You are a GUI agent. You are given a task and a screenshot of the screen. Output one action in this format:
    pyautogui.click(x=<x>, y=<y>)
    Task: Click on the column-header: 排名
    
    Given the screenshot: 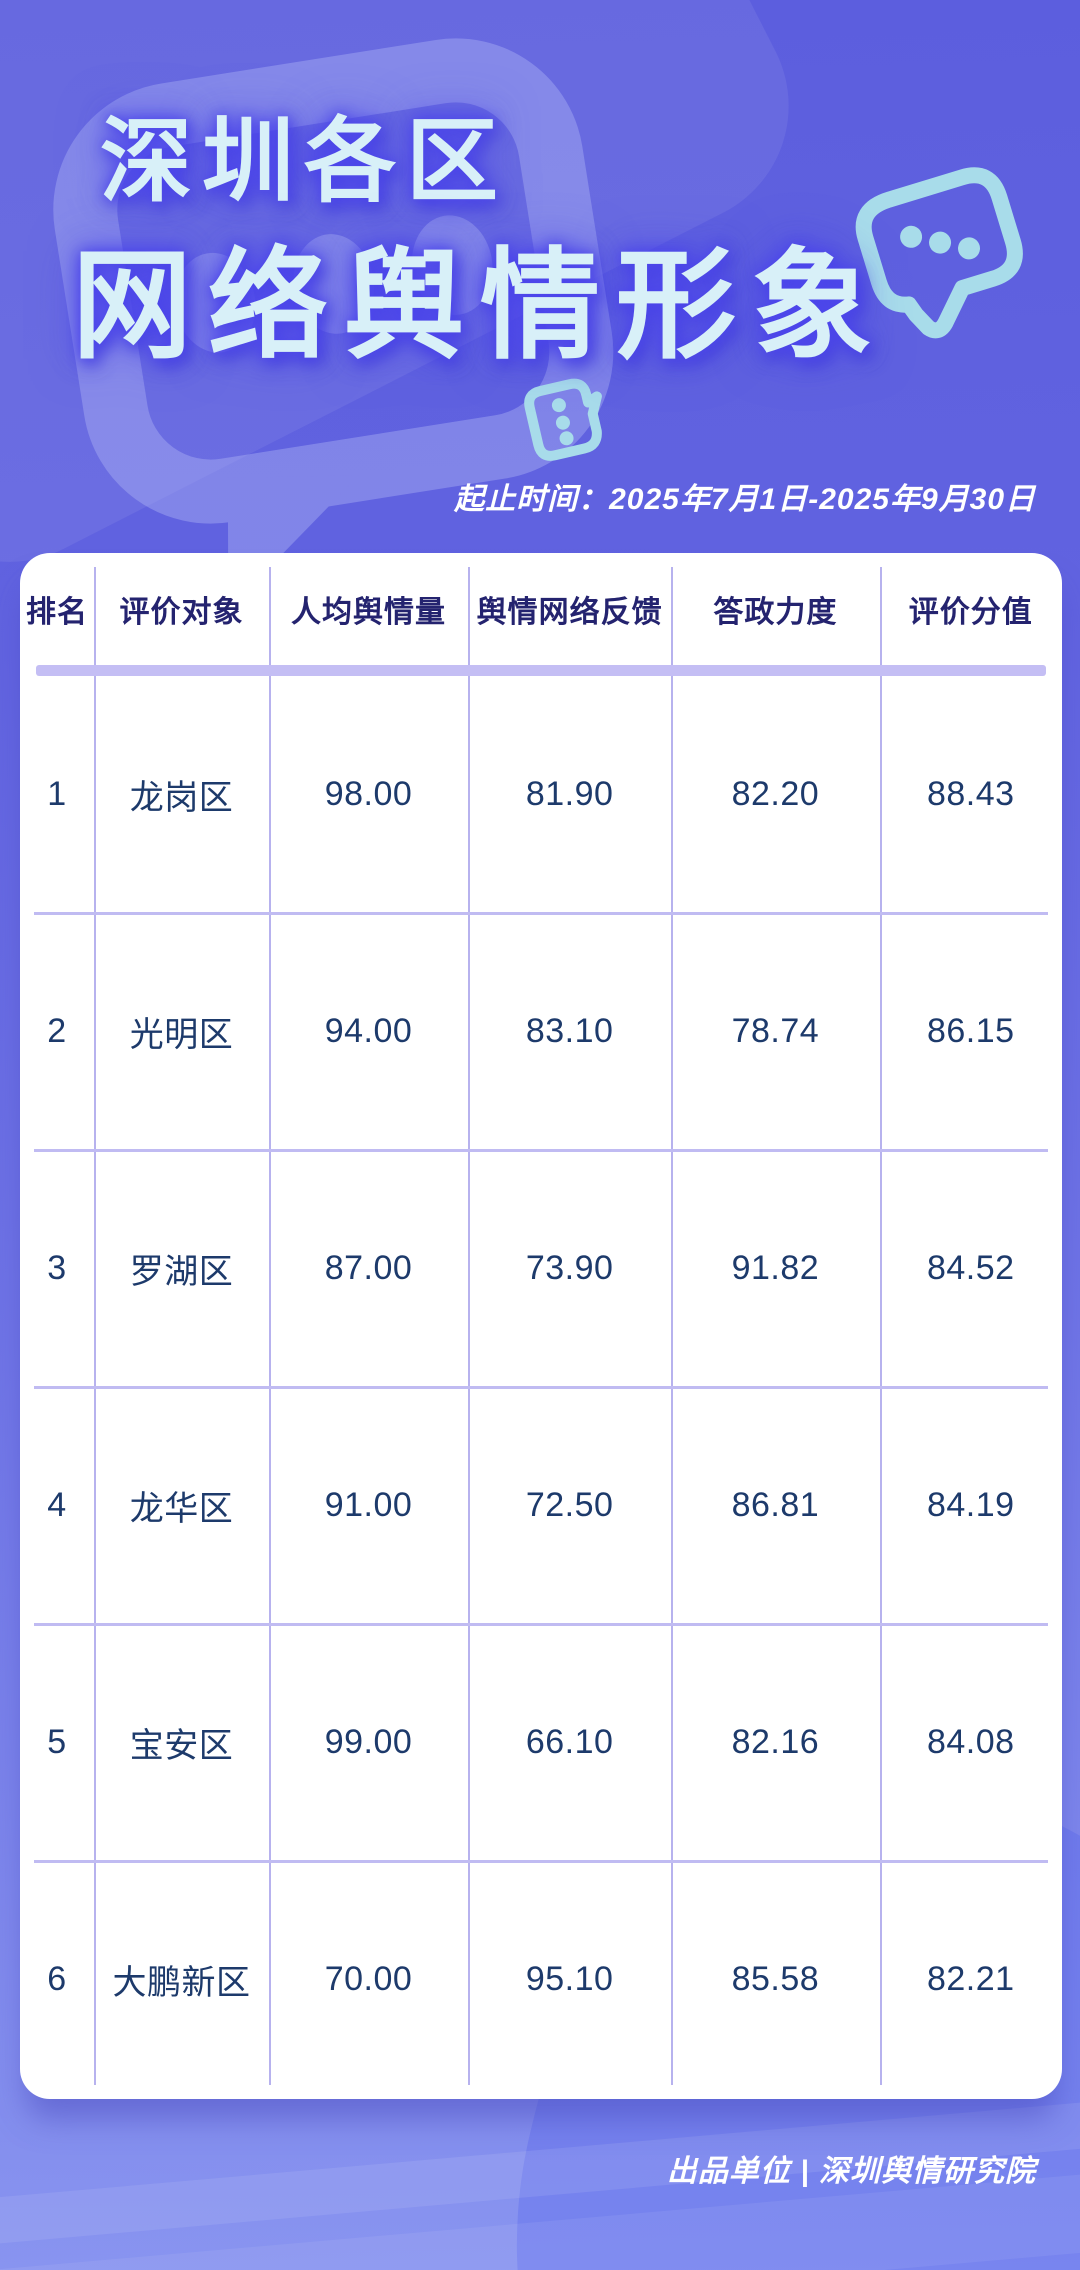 What is the action you would take?
    pyautogui.click(x=56, y=612)
    